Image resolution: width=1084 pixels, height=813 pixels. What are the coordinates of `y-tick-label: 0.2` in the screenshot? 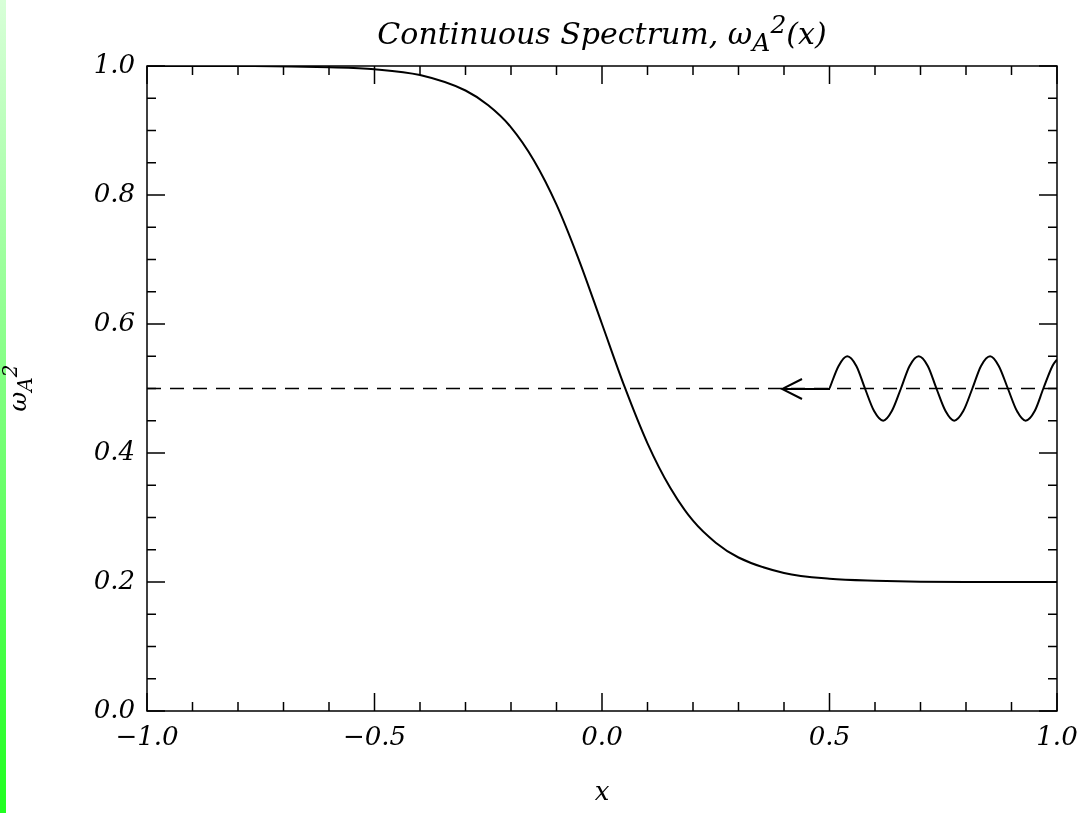 It's located at (114, 579).